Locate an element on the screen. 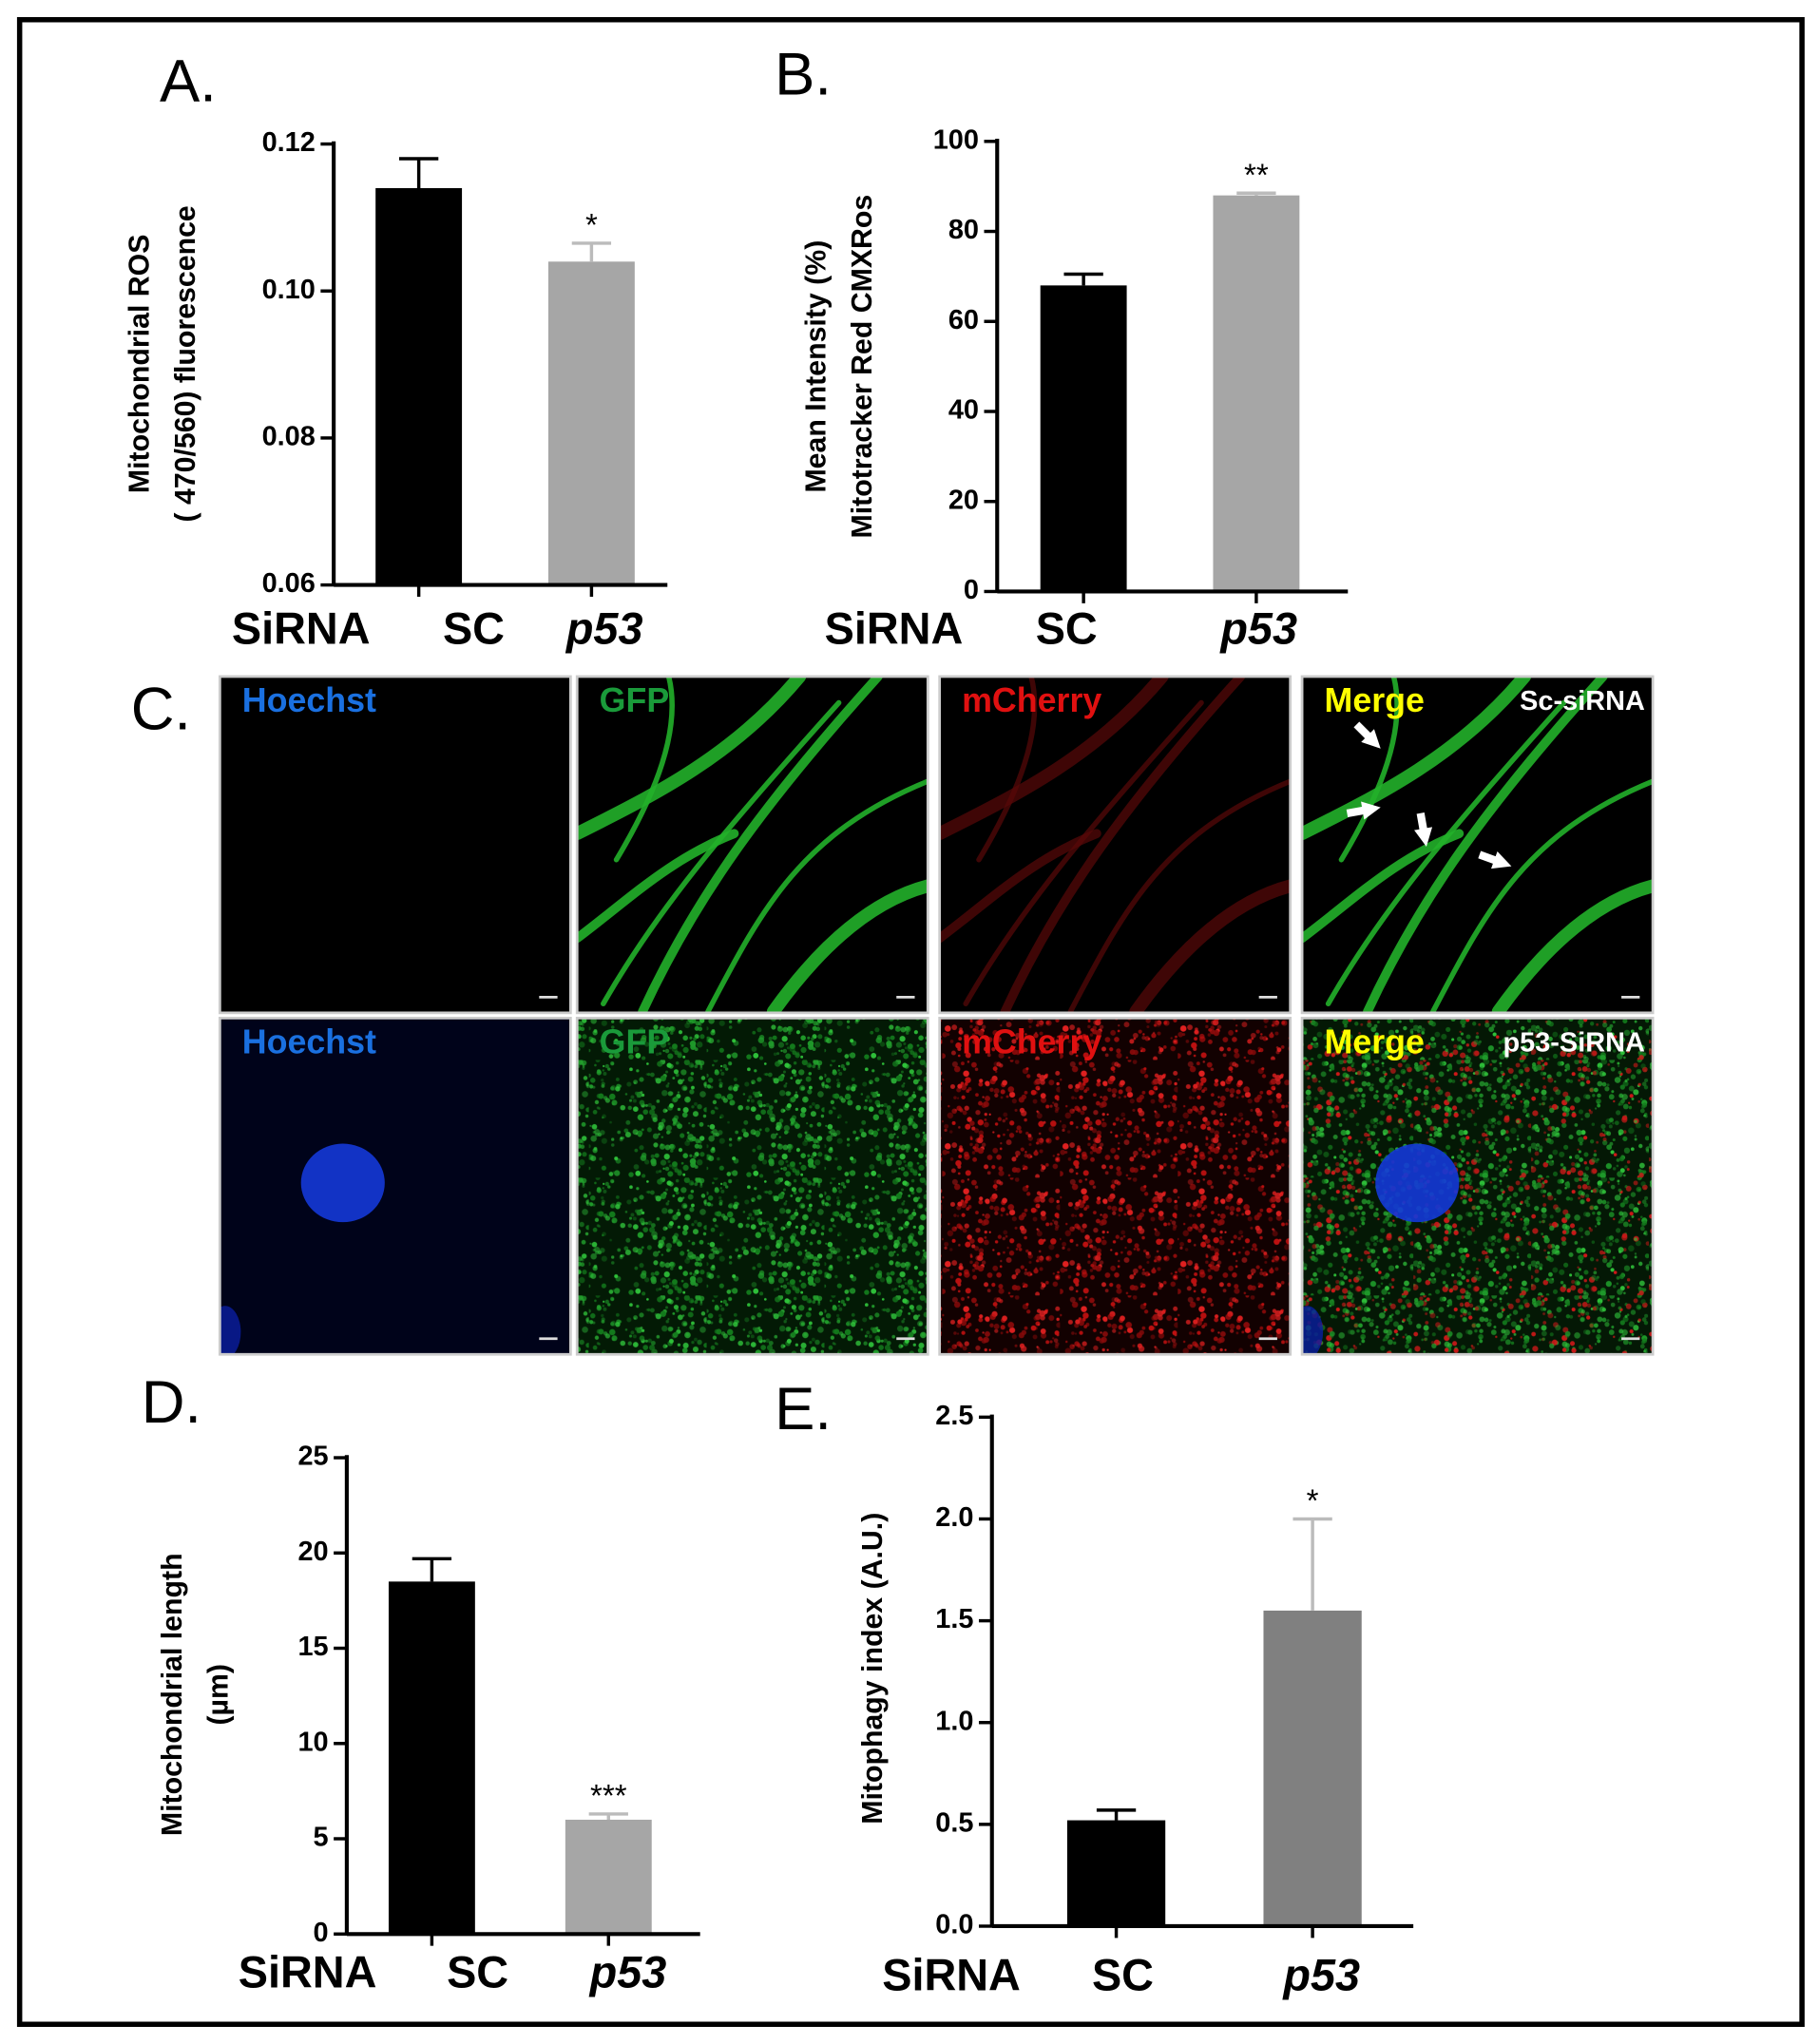 The width and height of the screenshot is (1819, 2044). y-tick-label: 40 is located at coordinates (963, 411).